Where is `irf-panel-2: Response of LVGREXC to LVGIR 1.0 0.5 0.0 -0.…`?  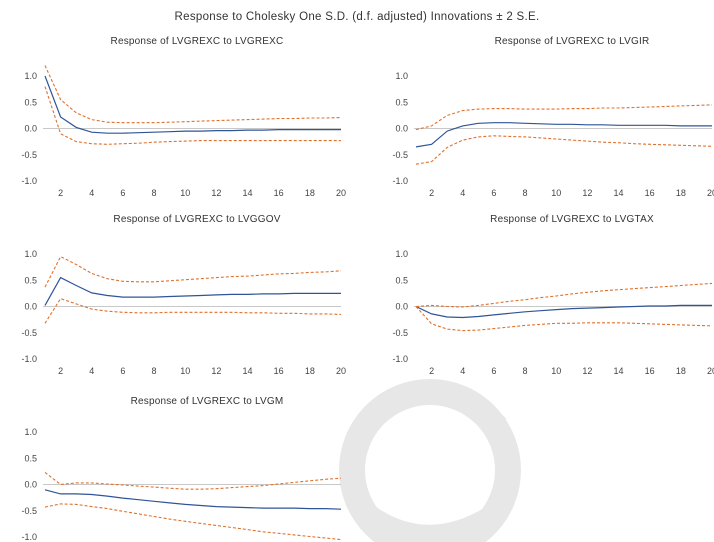 irf-panel-2: Response of LVGREXC to LVGIR 1.0 0.5 0.0 -0.… is located at coordinates (553, 117).